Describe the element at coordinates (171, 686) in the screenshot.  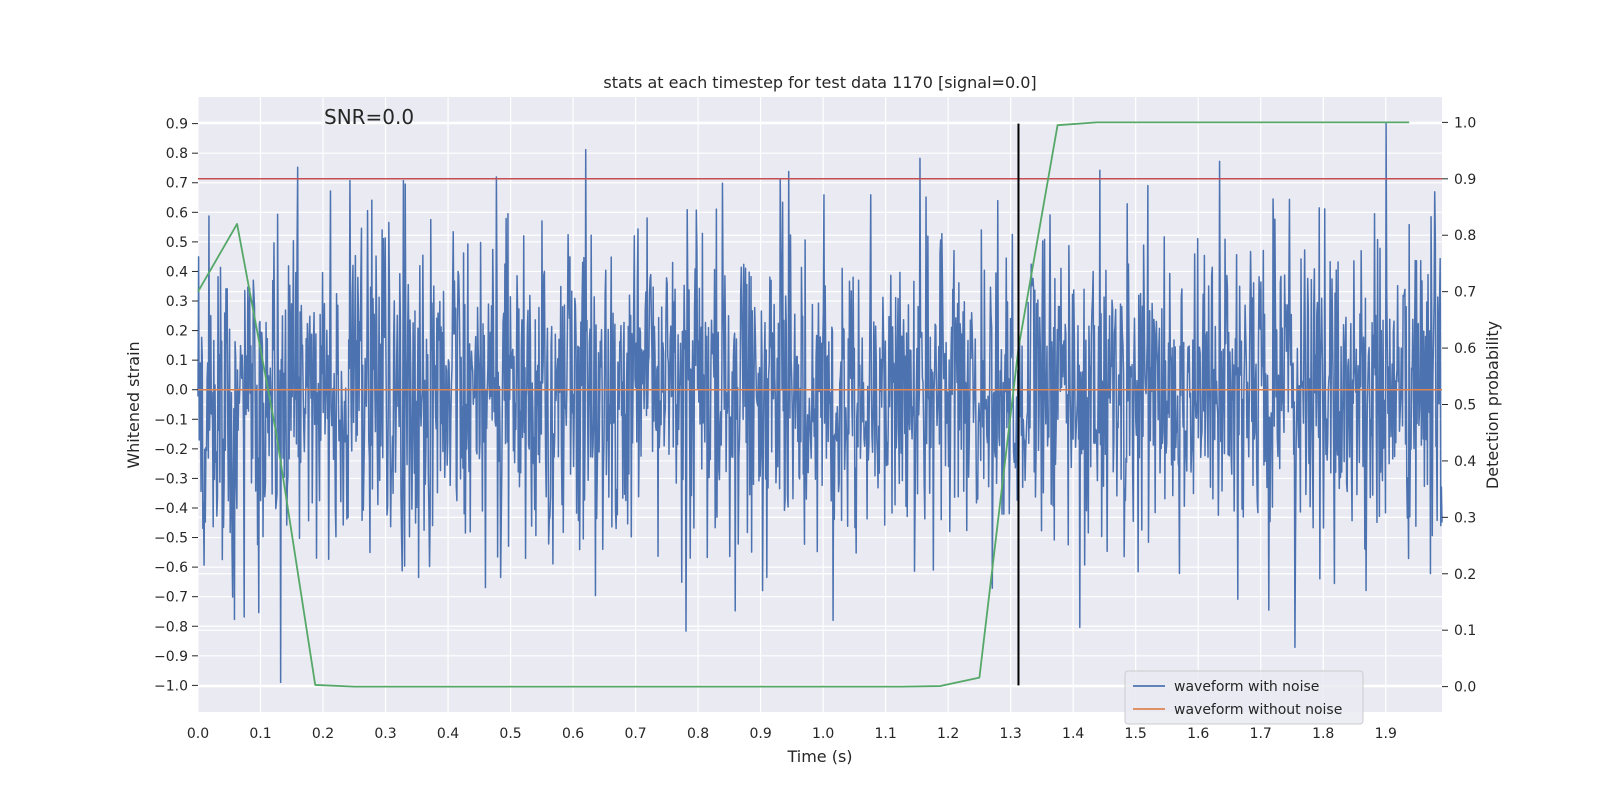
I see `y-left-tick-label: −1.0` at that location.